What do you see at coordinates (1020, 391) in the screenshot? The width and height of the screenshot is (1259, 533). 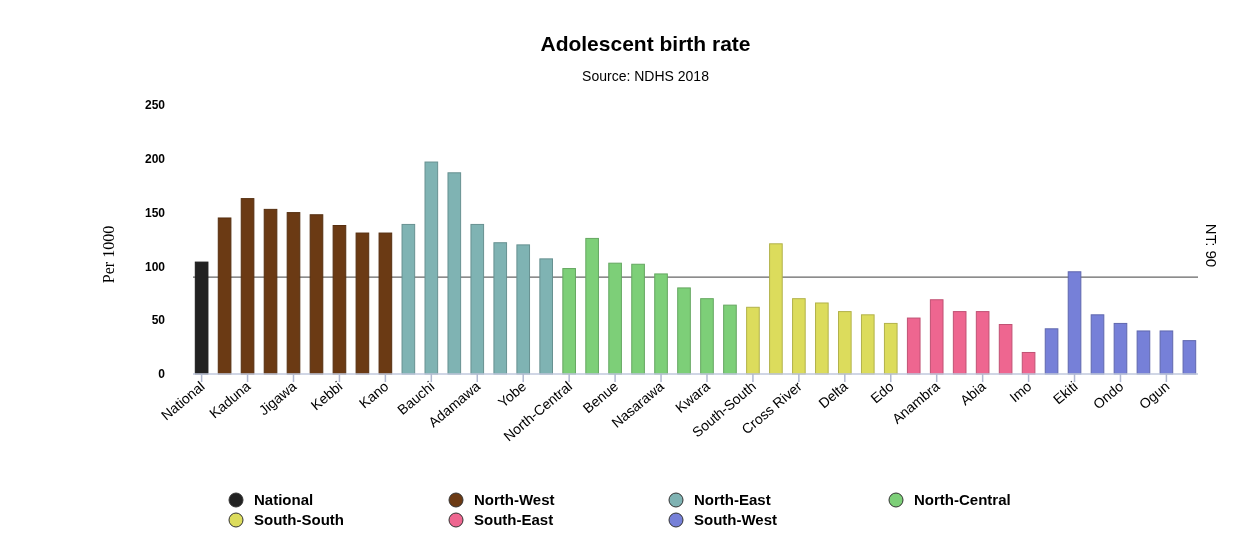 I see `x-tick-label: Imo` at bounding box center [1020, 391].